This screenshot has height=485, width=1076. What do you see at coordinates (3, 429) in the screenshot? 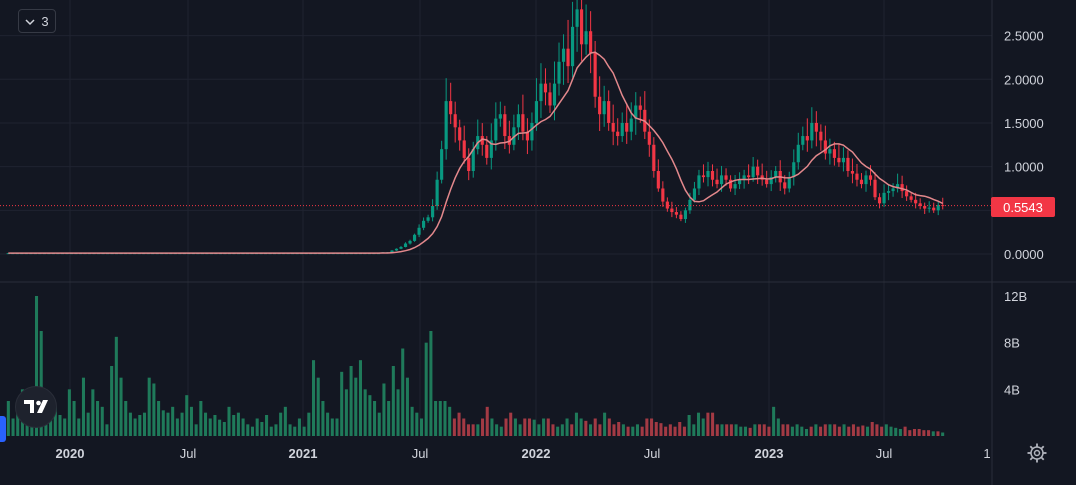
I see `side-panel-tab` at bounding box center [3, 429].